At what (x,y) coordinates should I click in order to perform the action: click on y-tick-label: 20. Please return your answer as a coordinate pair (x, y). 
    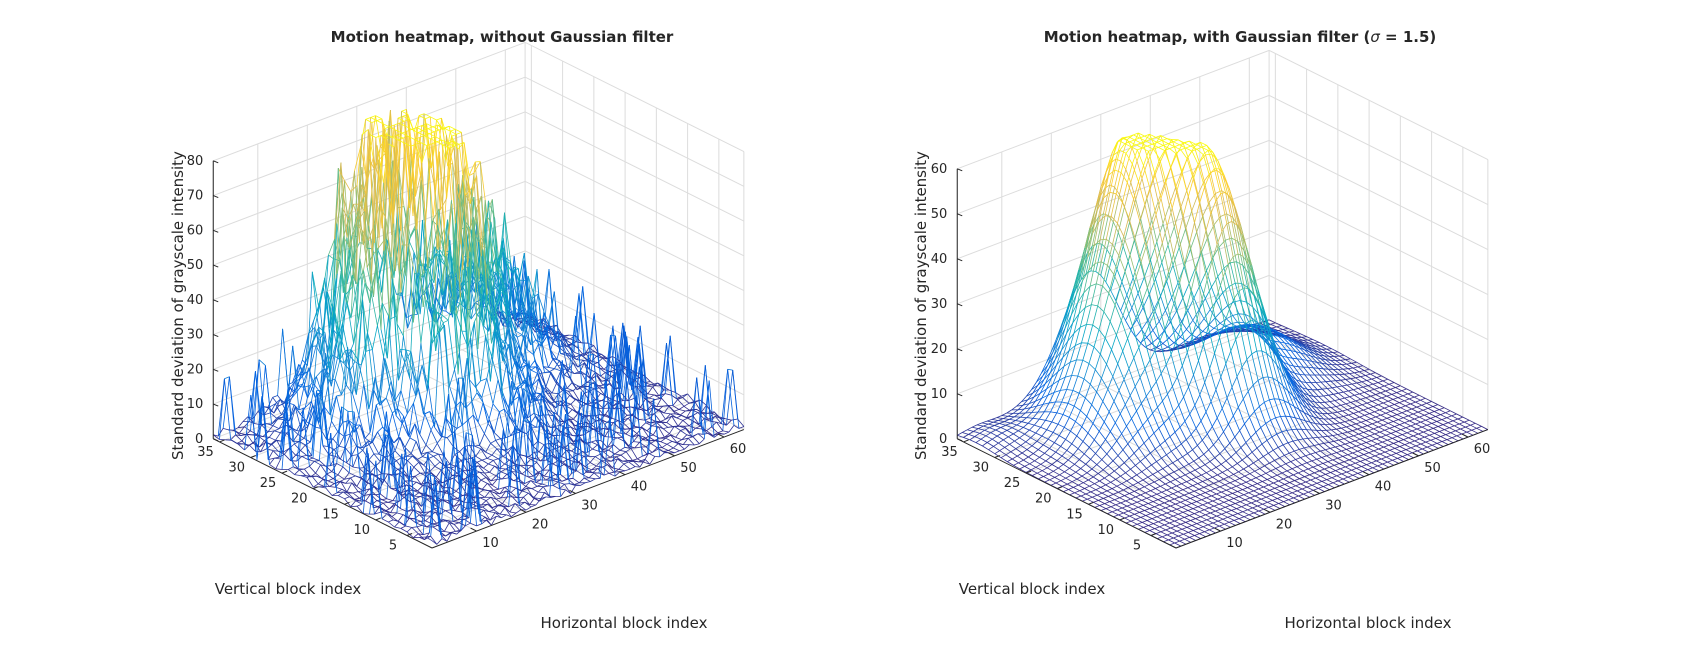
    Looking at the image, I should click on (299, 499).